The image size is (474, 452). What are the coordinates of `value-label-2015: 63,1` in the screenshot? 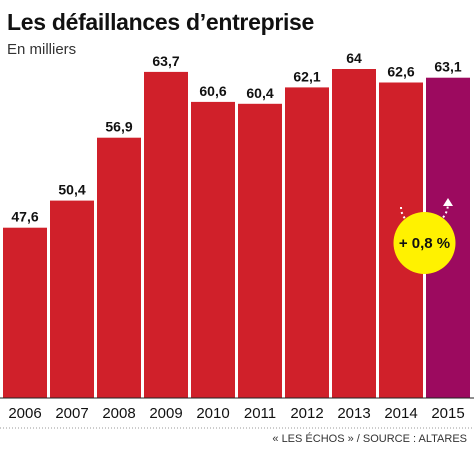 It's located at (447, 67).